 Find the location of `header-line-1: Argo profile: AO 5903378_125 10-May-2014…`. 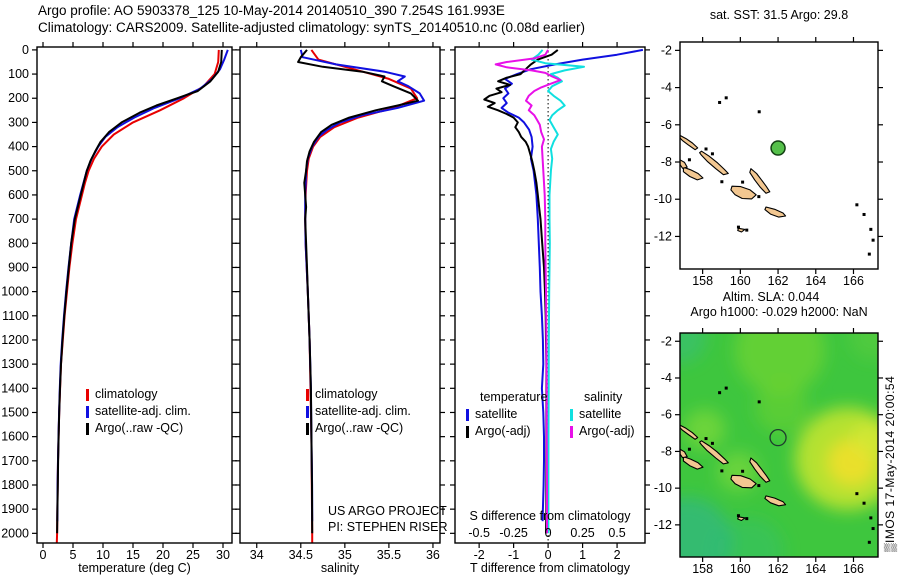

header-line-1: Argo profile: AO 5903378_125 10-May-2014… is located at coordinates (271, 10).